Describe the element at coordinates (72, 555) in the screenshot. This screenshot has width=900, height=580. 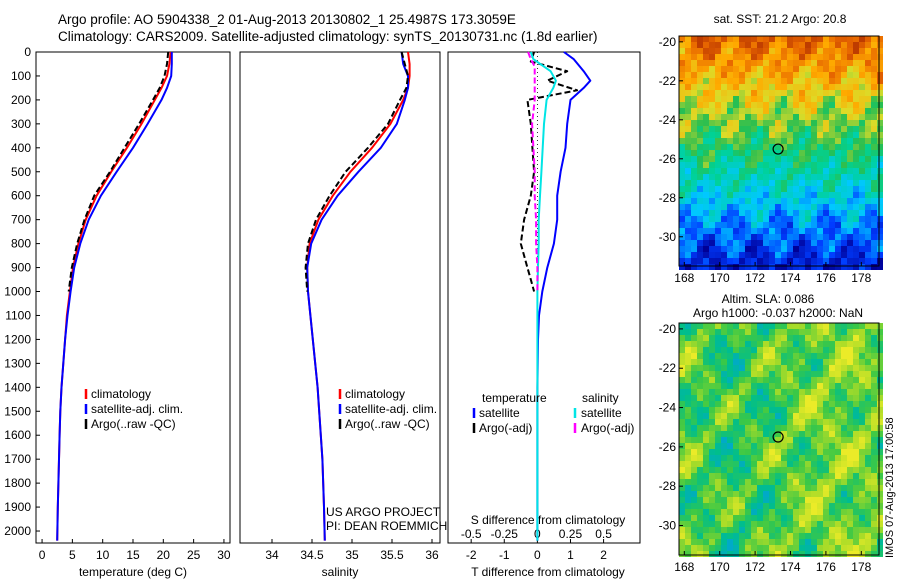
I see `temperature-tick-label: 5` at that location.